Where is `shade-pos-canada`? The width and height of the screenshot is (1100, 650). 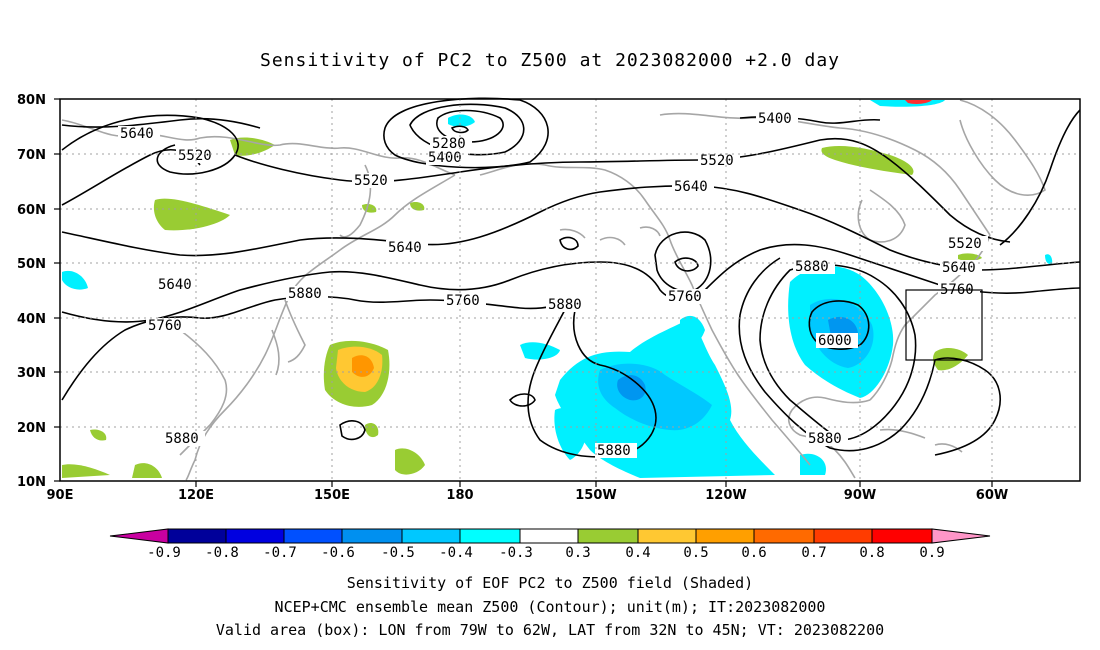 shade-pos-canada is located at coordinates (867, 160).